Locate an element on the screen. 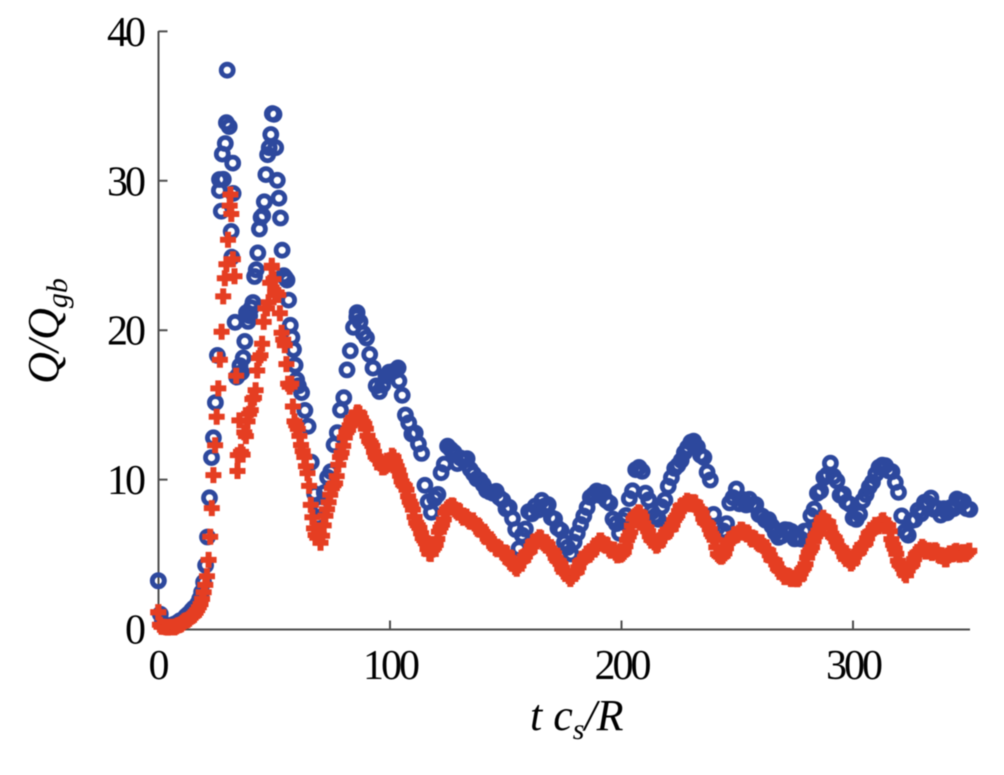 This screenshot has height=775, width=1004. svg-text: Q/Qgb is located at coordinates (46, 331).